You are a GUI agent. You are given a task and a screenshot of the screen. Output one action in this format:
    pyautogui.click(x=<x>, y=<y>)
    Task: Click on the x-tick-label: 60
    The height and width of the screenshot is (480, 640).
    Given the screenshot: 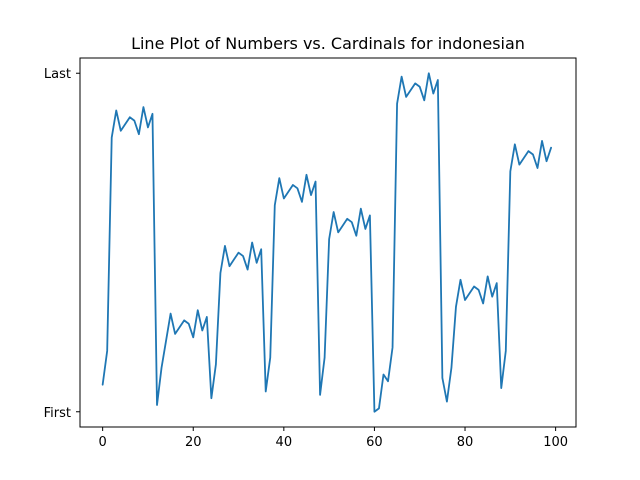 What is the action you would take?
    pyautogui.click(x=374, y=442)
    